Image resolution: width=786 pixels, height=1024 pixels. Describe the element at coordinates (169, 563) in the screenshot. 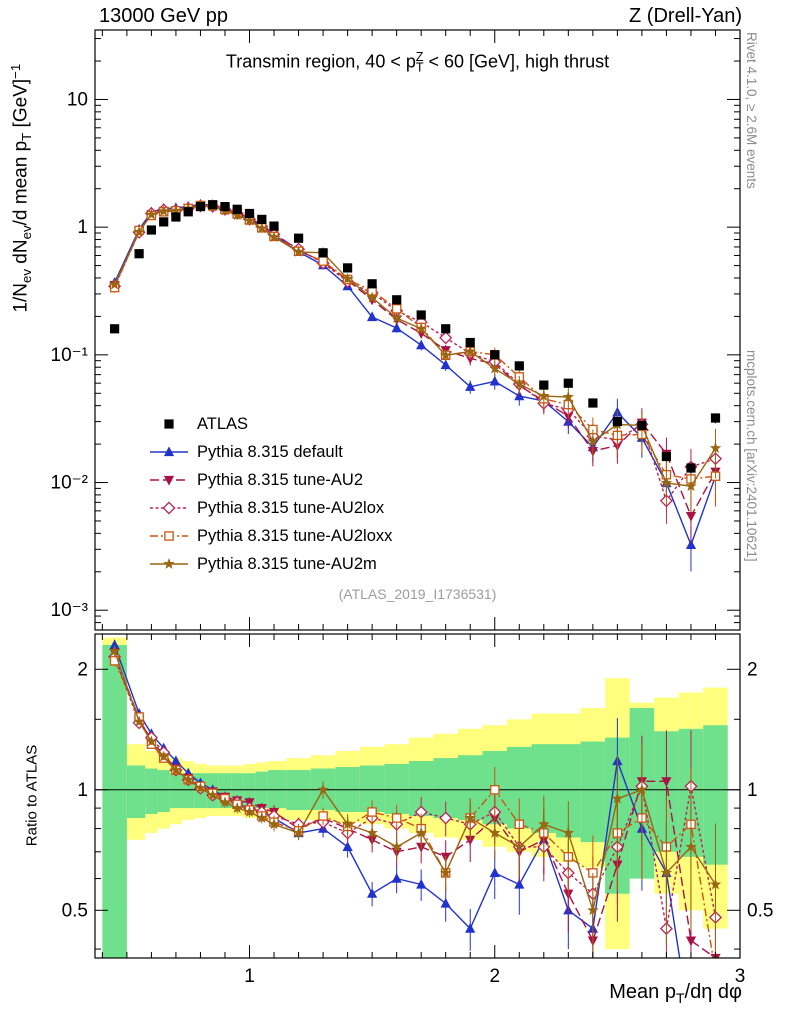

I see `au2m-legend-marker-icon` at that location.